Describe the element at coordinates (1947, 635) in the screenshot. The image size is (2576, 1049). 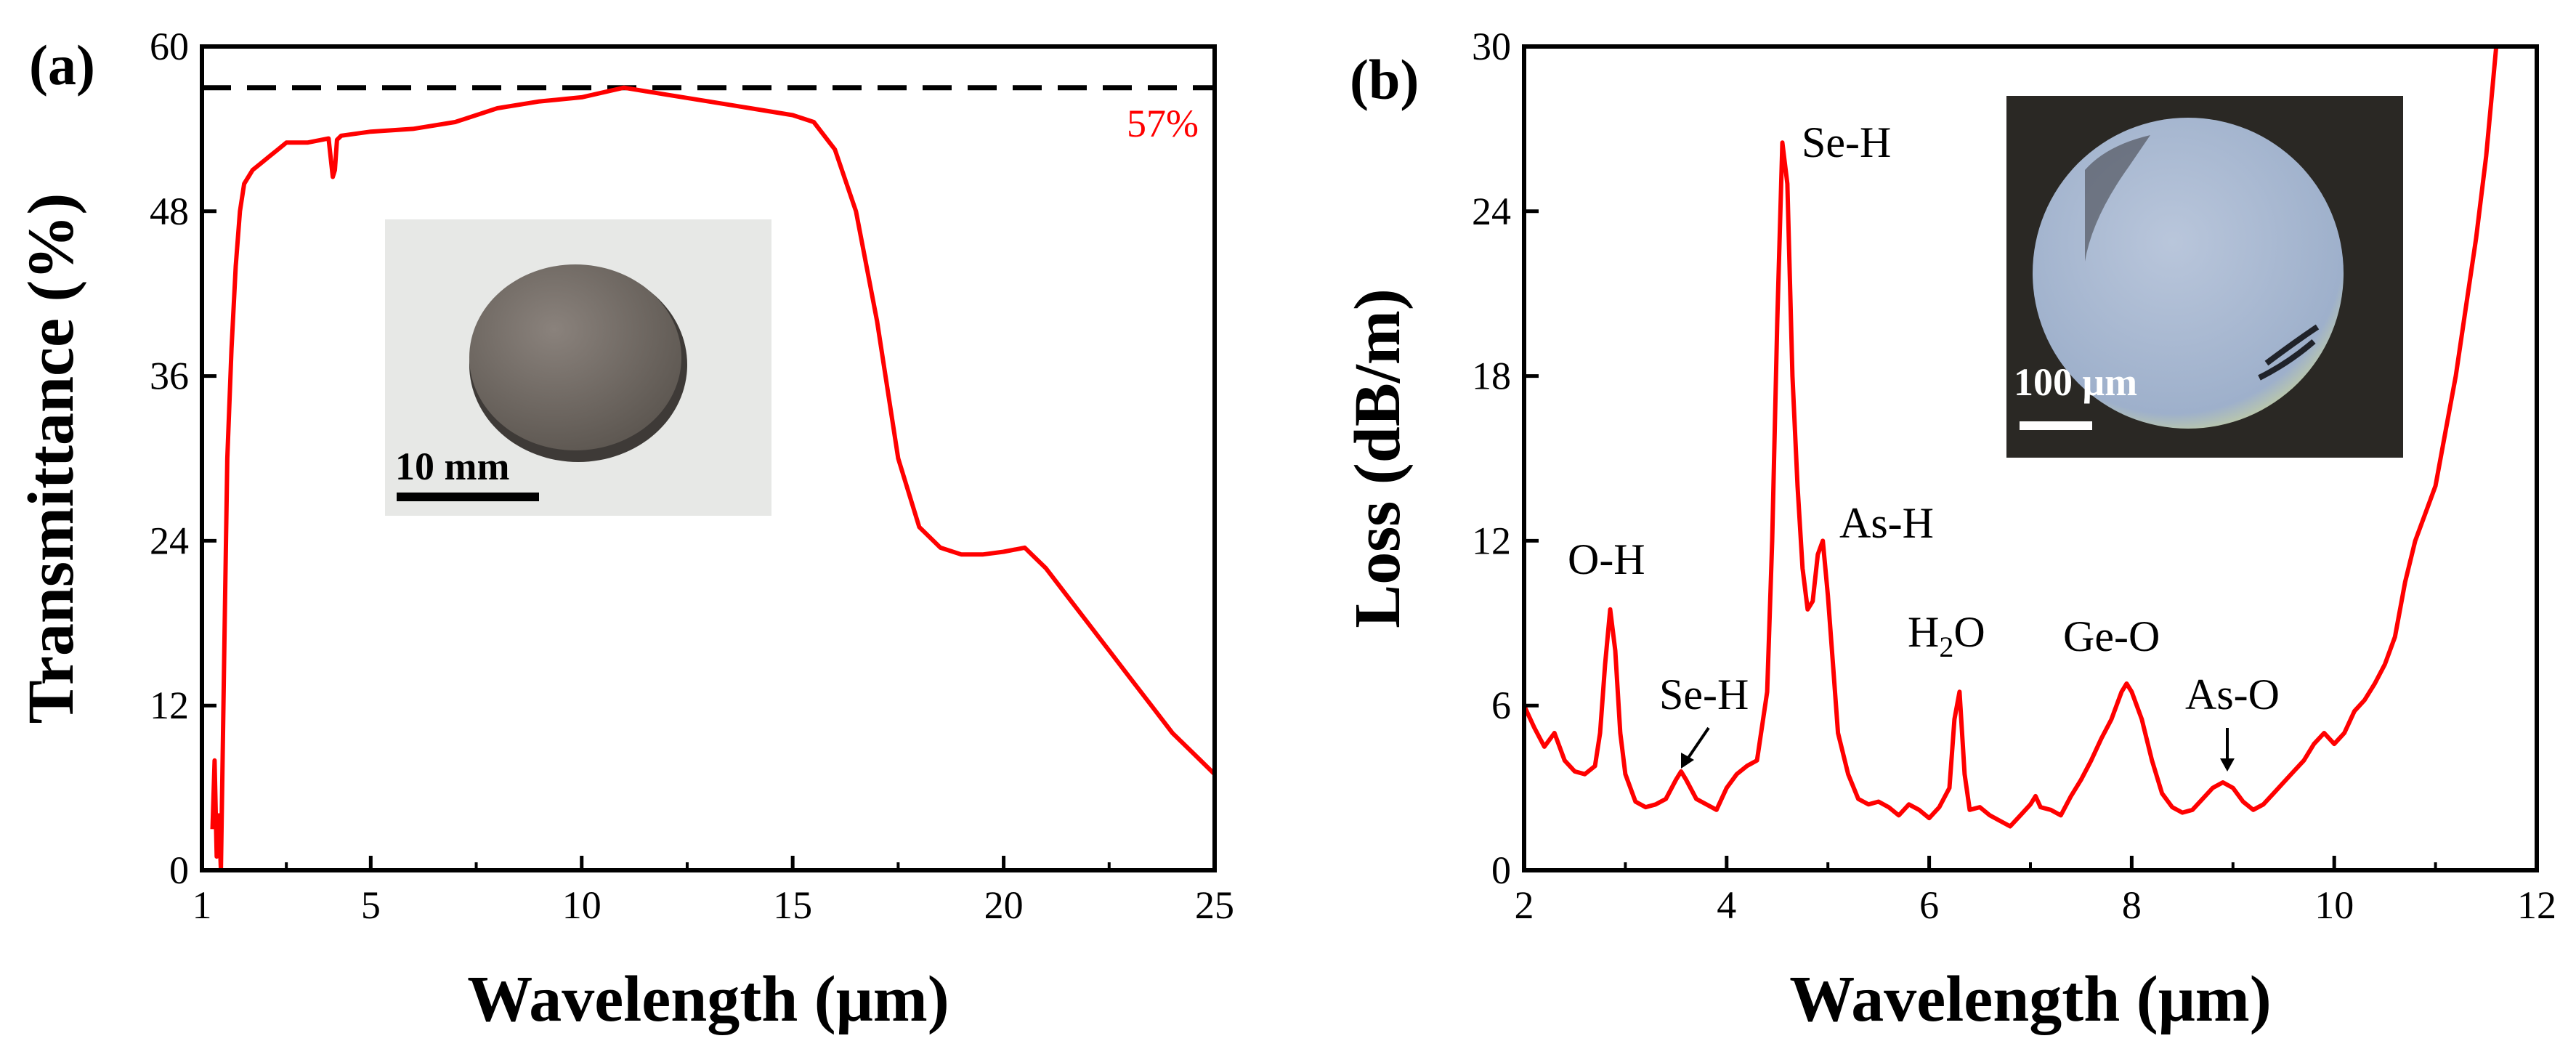
I see `annotation-h2o: H2O` at that location.